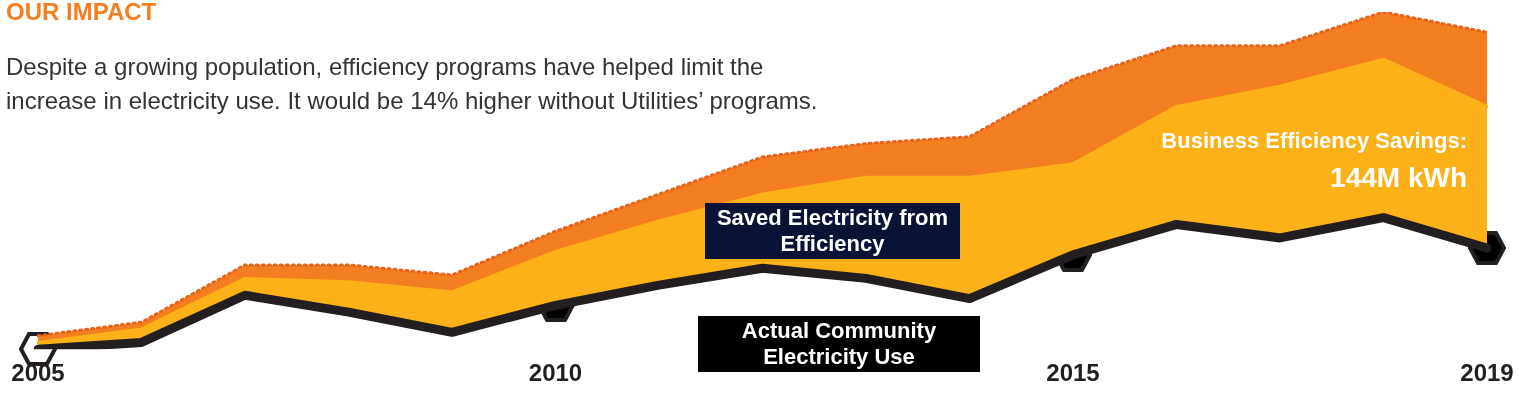 The width and height of the screenshot is (1519, 404). What do you see at coordinates (839, 344) in the screenshot?
I see `label-box: Actual Community Electricity Use` at bounding box center [839, 344].